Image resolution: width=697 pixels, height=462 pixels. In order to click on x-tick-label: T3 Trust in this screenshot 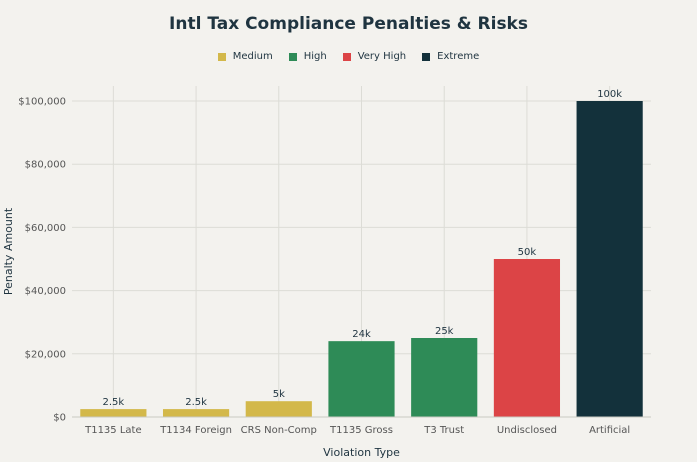, I will do `click(443, 430)`.